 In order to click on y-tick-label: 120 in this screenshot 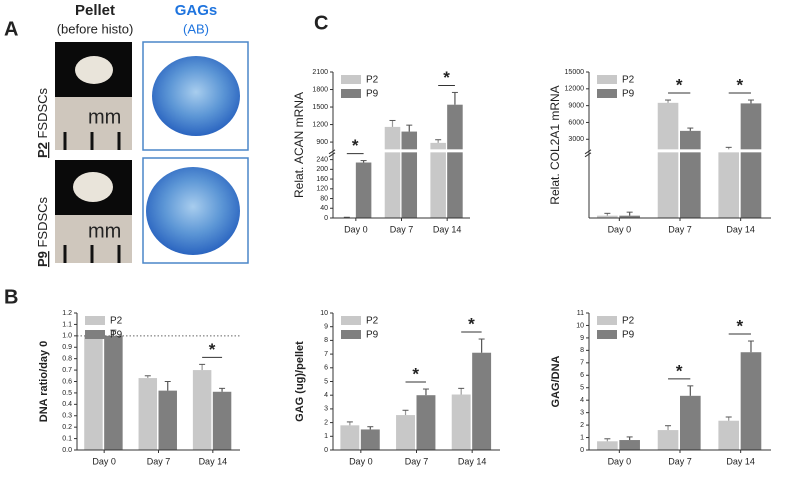, I will do `click(322, 189)`.